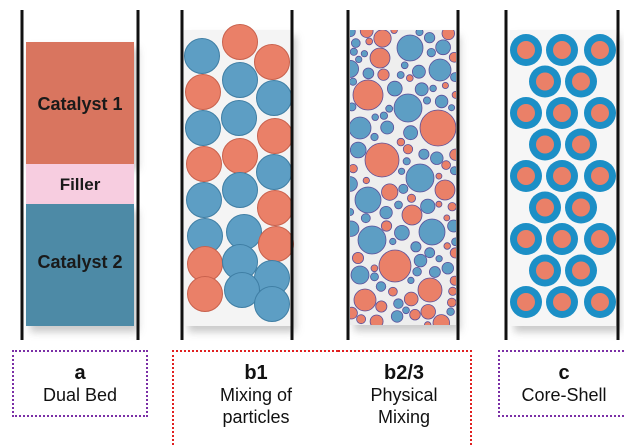 Image resolution: width=624 pixels, height=445 pixels. What do you see at coordinates (256, 417) in the screenshot?
I see `label-desc-b1-line2: particles` at bounding box center [256, 417].